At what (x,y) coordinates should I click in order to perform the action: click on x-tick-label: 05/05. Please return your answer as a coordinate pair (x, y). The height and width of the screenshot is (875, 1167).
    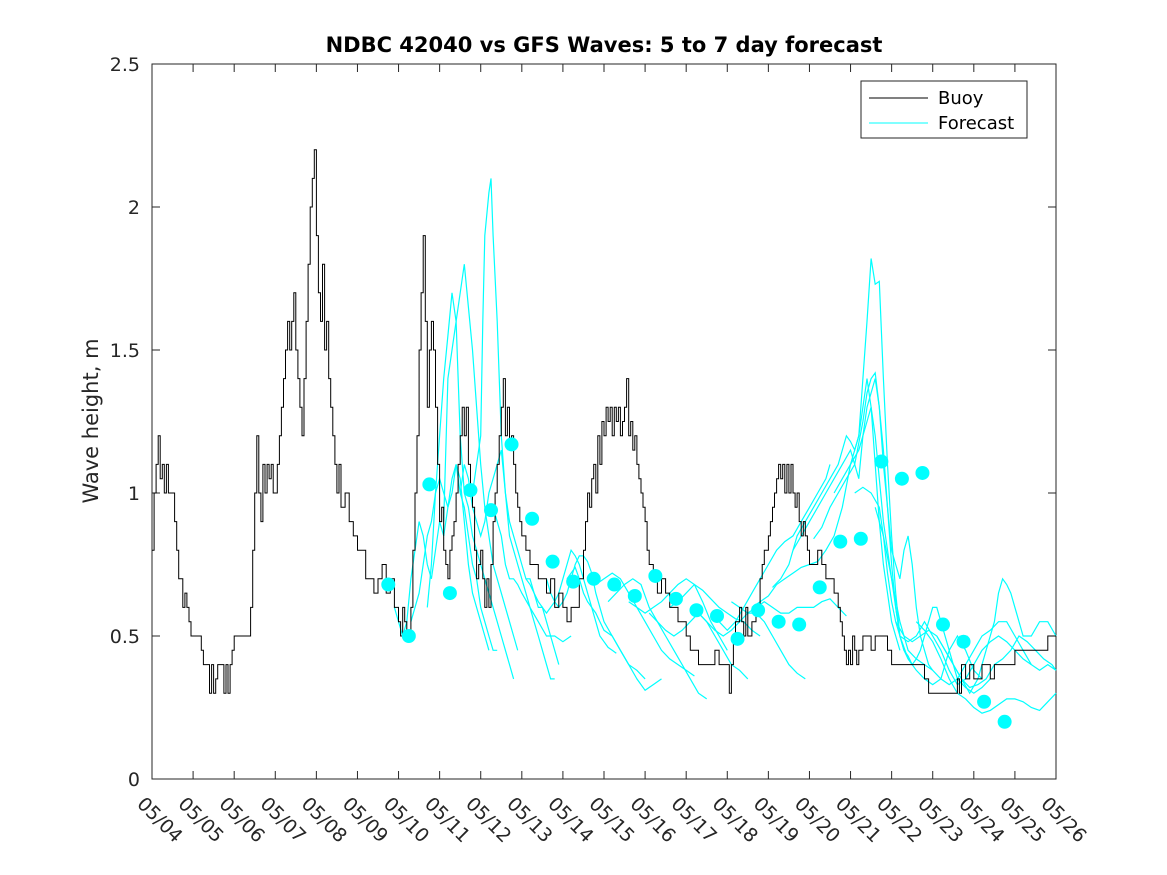
    Looking at the image, I should click on (201, 820).